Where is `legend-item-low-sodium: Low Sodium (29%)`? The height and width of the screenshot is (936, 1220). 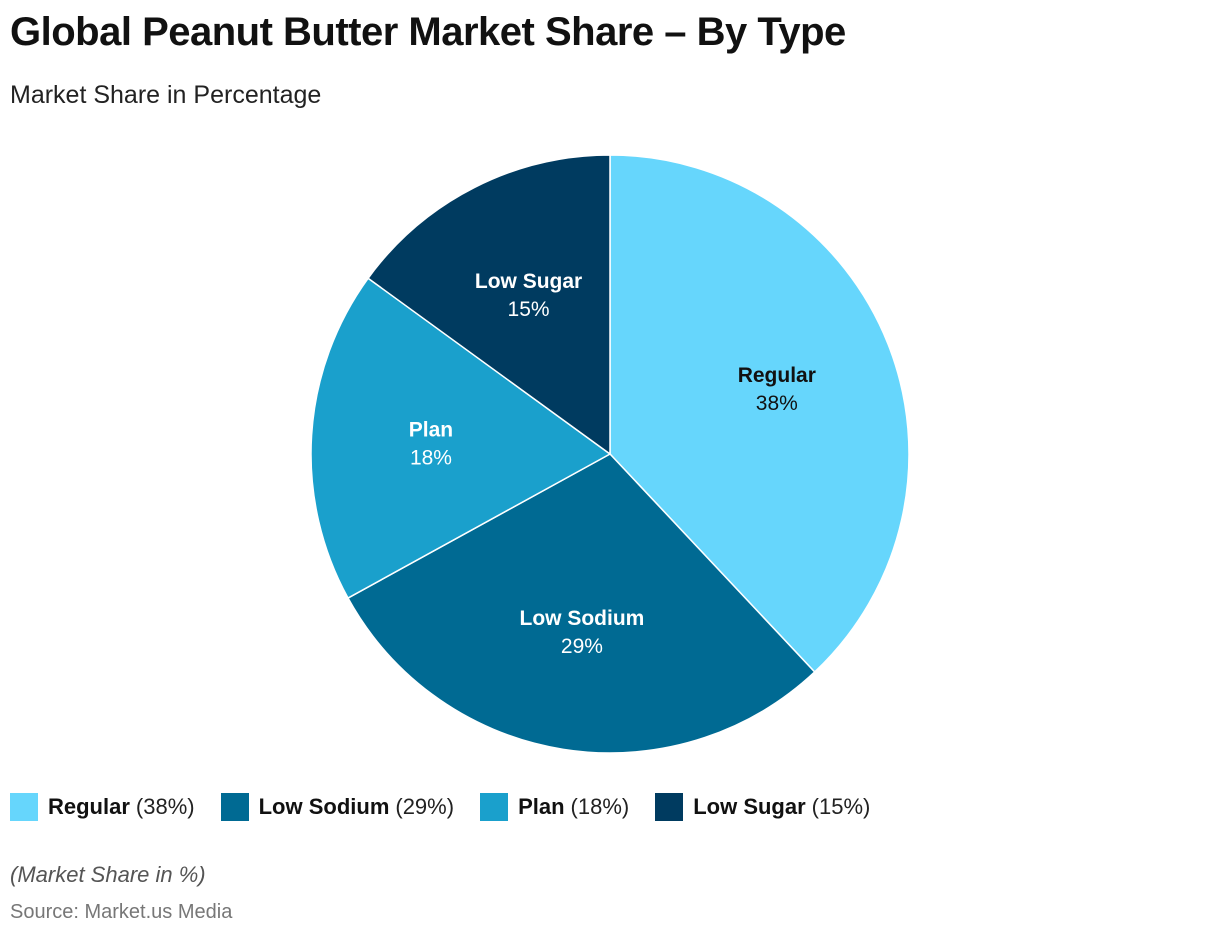 legend-item-low-sodium: Low Sodium (29%) is located at coordinates (337, 807).